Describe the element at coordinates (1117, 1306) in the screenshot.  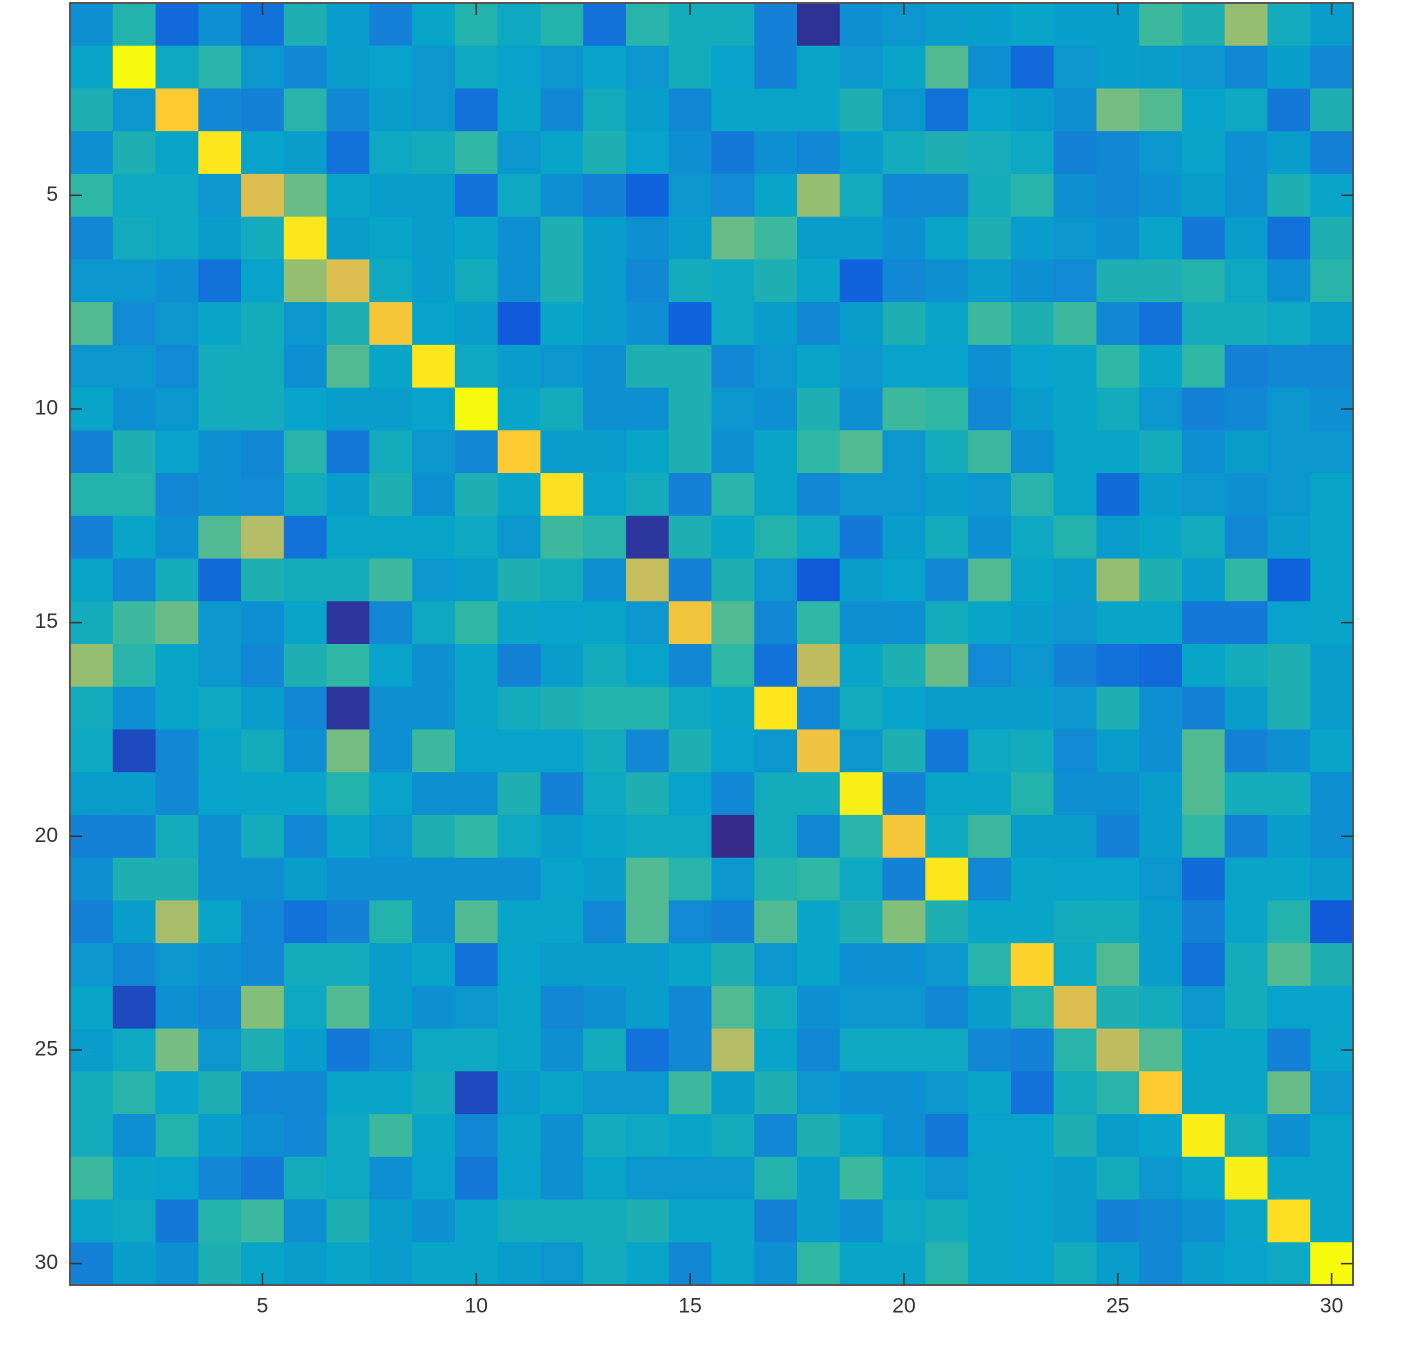
I see `x-tick-label: 25` at that location.